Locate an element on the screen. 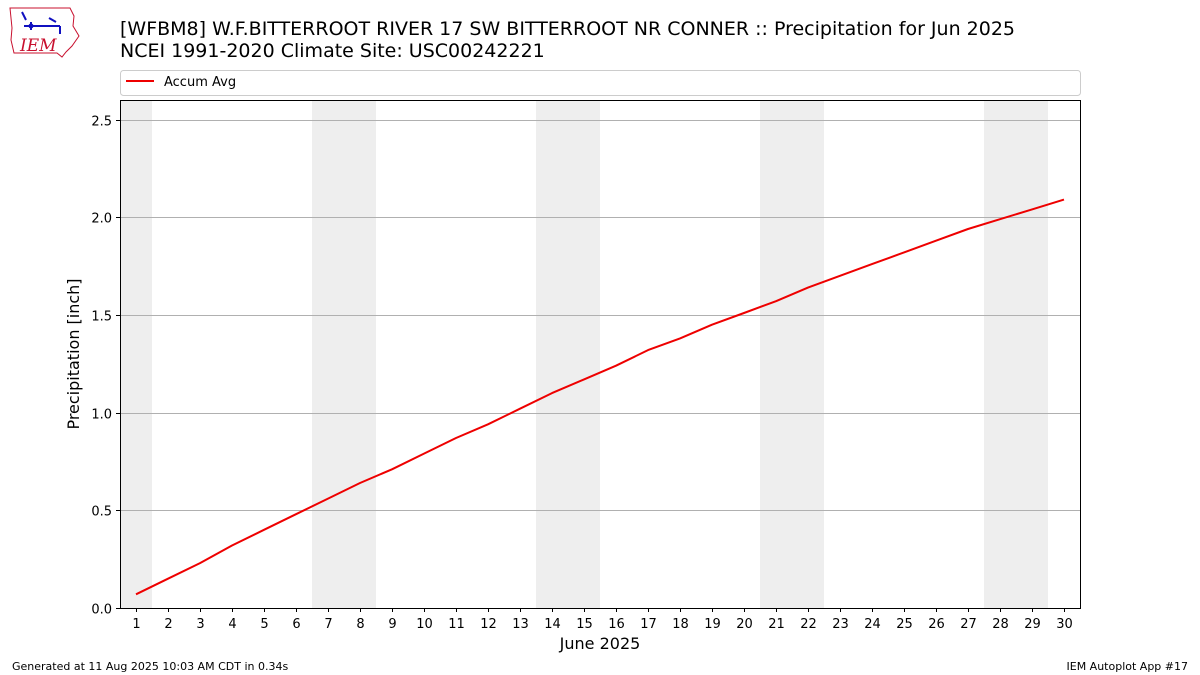  gauge-dot is located at coordinates (31, 26).